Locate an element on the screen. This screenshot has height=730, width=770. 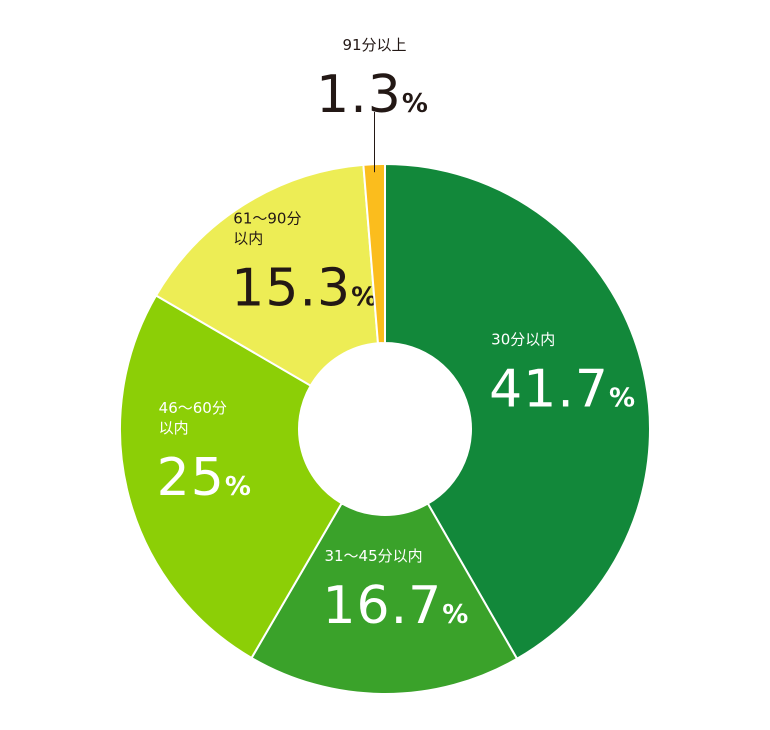
category-line: 91分以上 is located at coordinates (374, 45).